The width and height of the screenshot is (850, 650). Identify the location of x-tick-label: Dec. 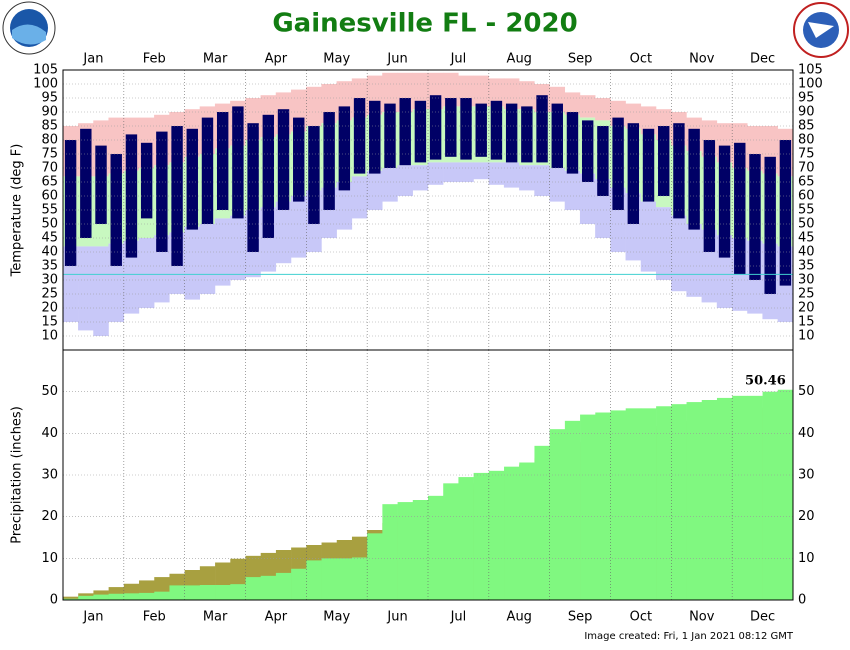
(762, 59).